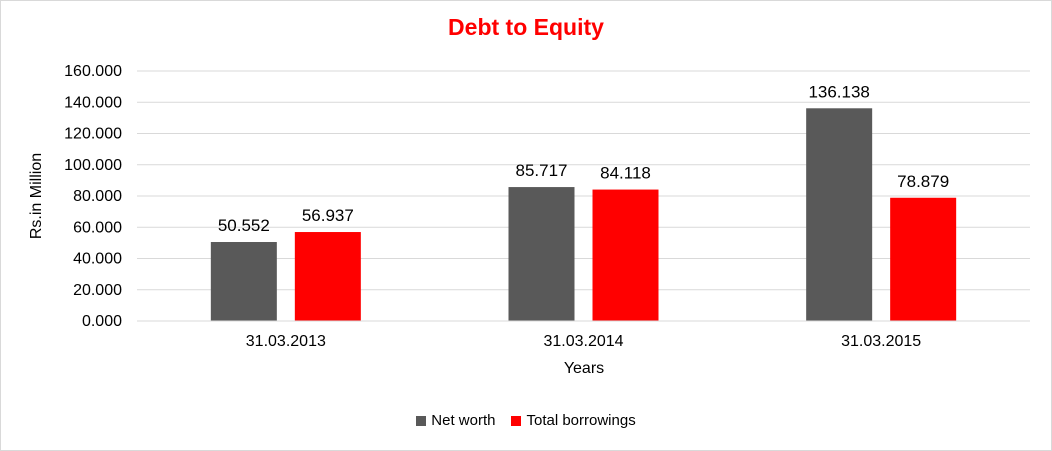  I want to click on x-tick-label: 31.03.2014, so click(583, 341).